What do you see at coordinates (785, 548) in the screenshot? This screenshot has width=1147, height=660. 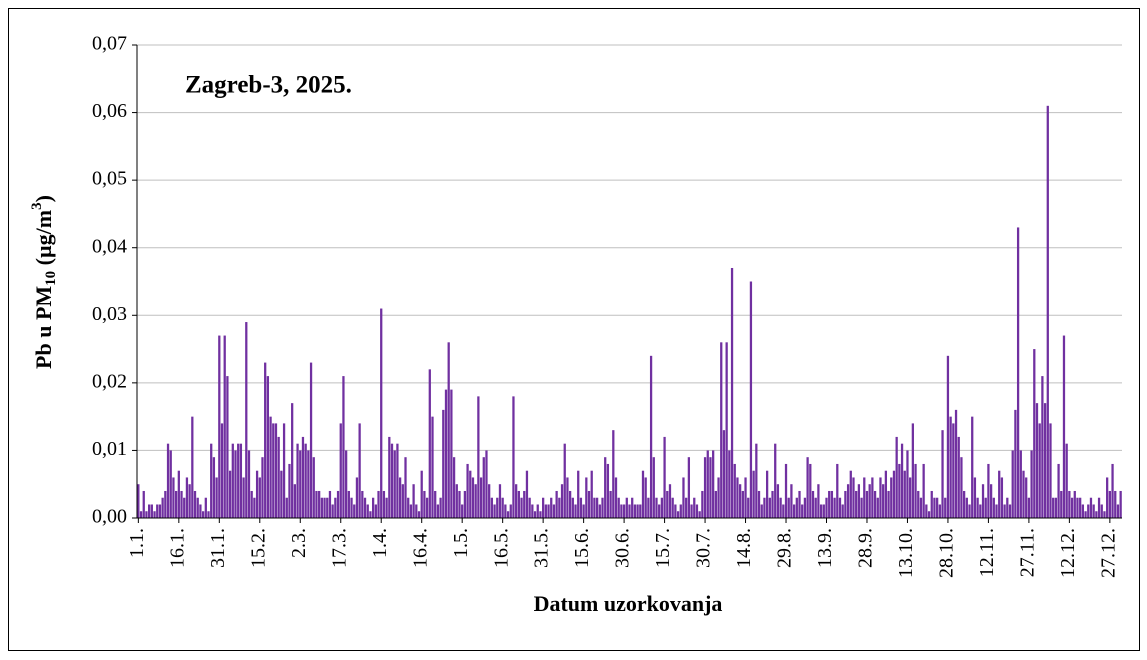 I see `x-tick-label: 29.8.` at bounding box center [785, 548].